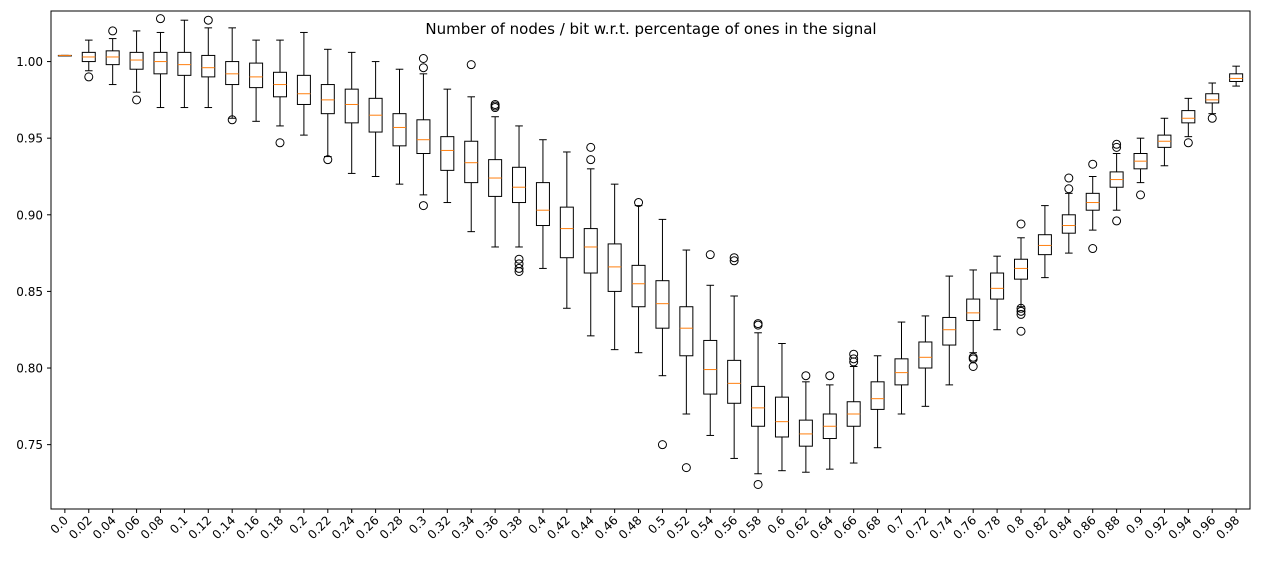 The image size is (1264, 561). I want to click on box-0.22, so click(327, 106).